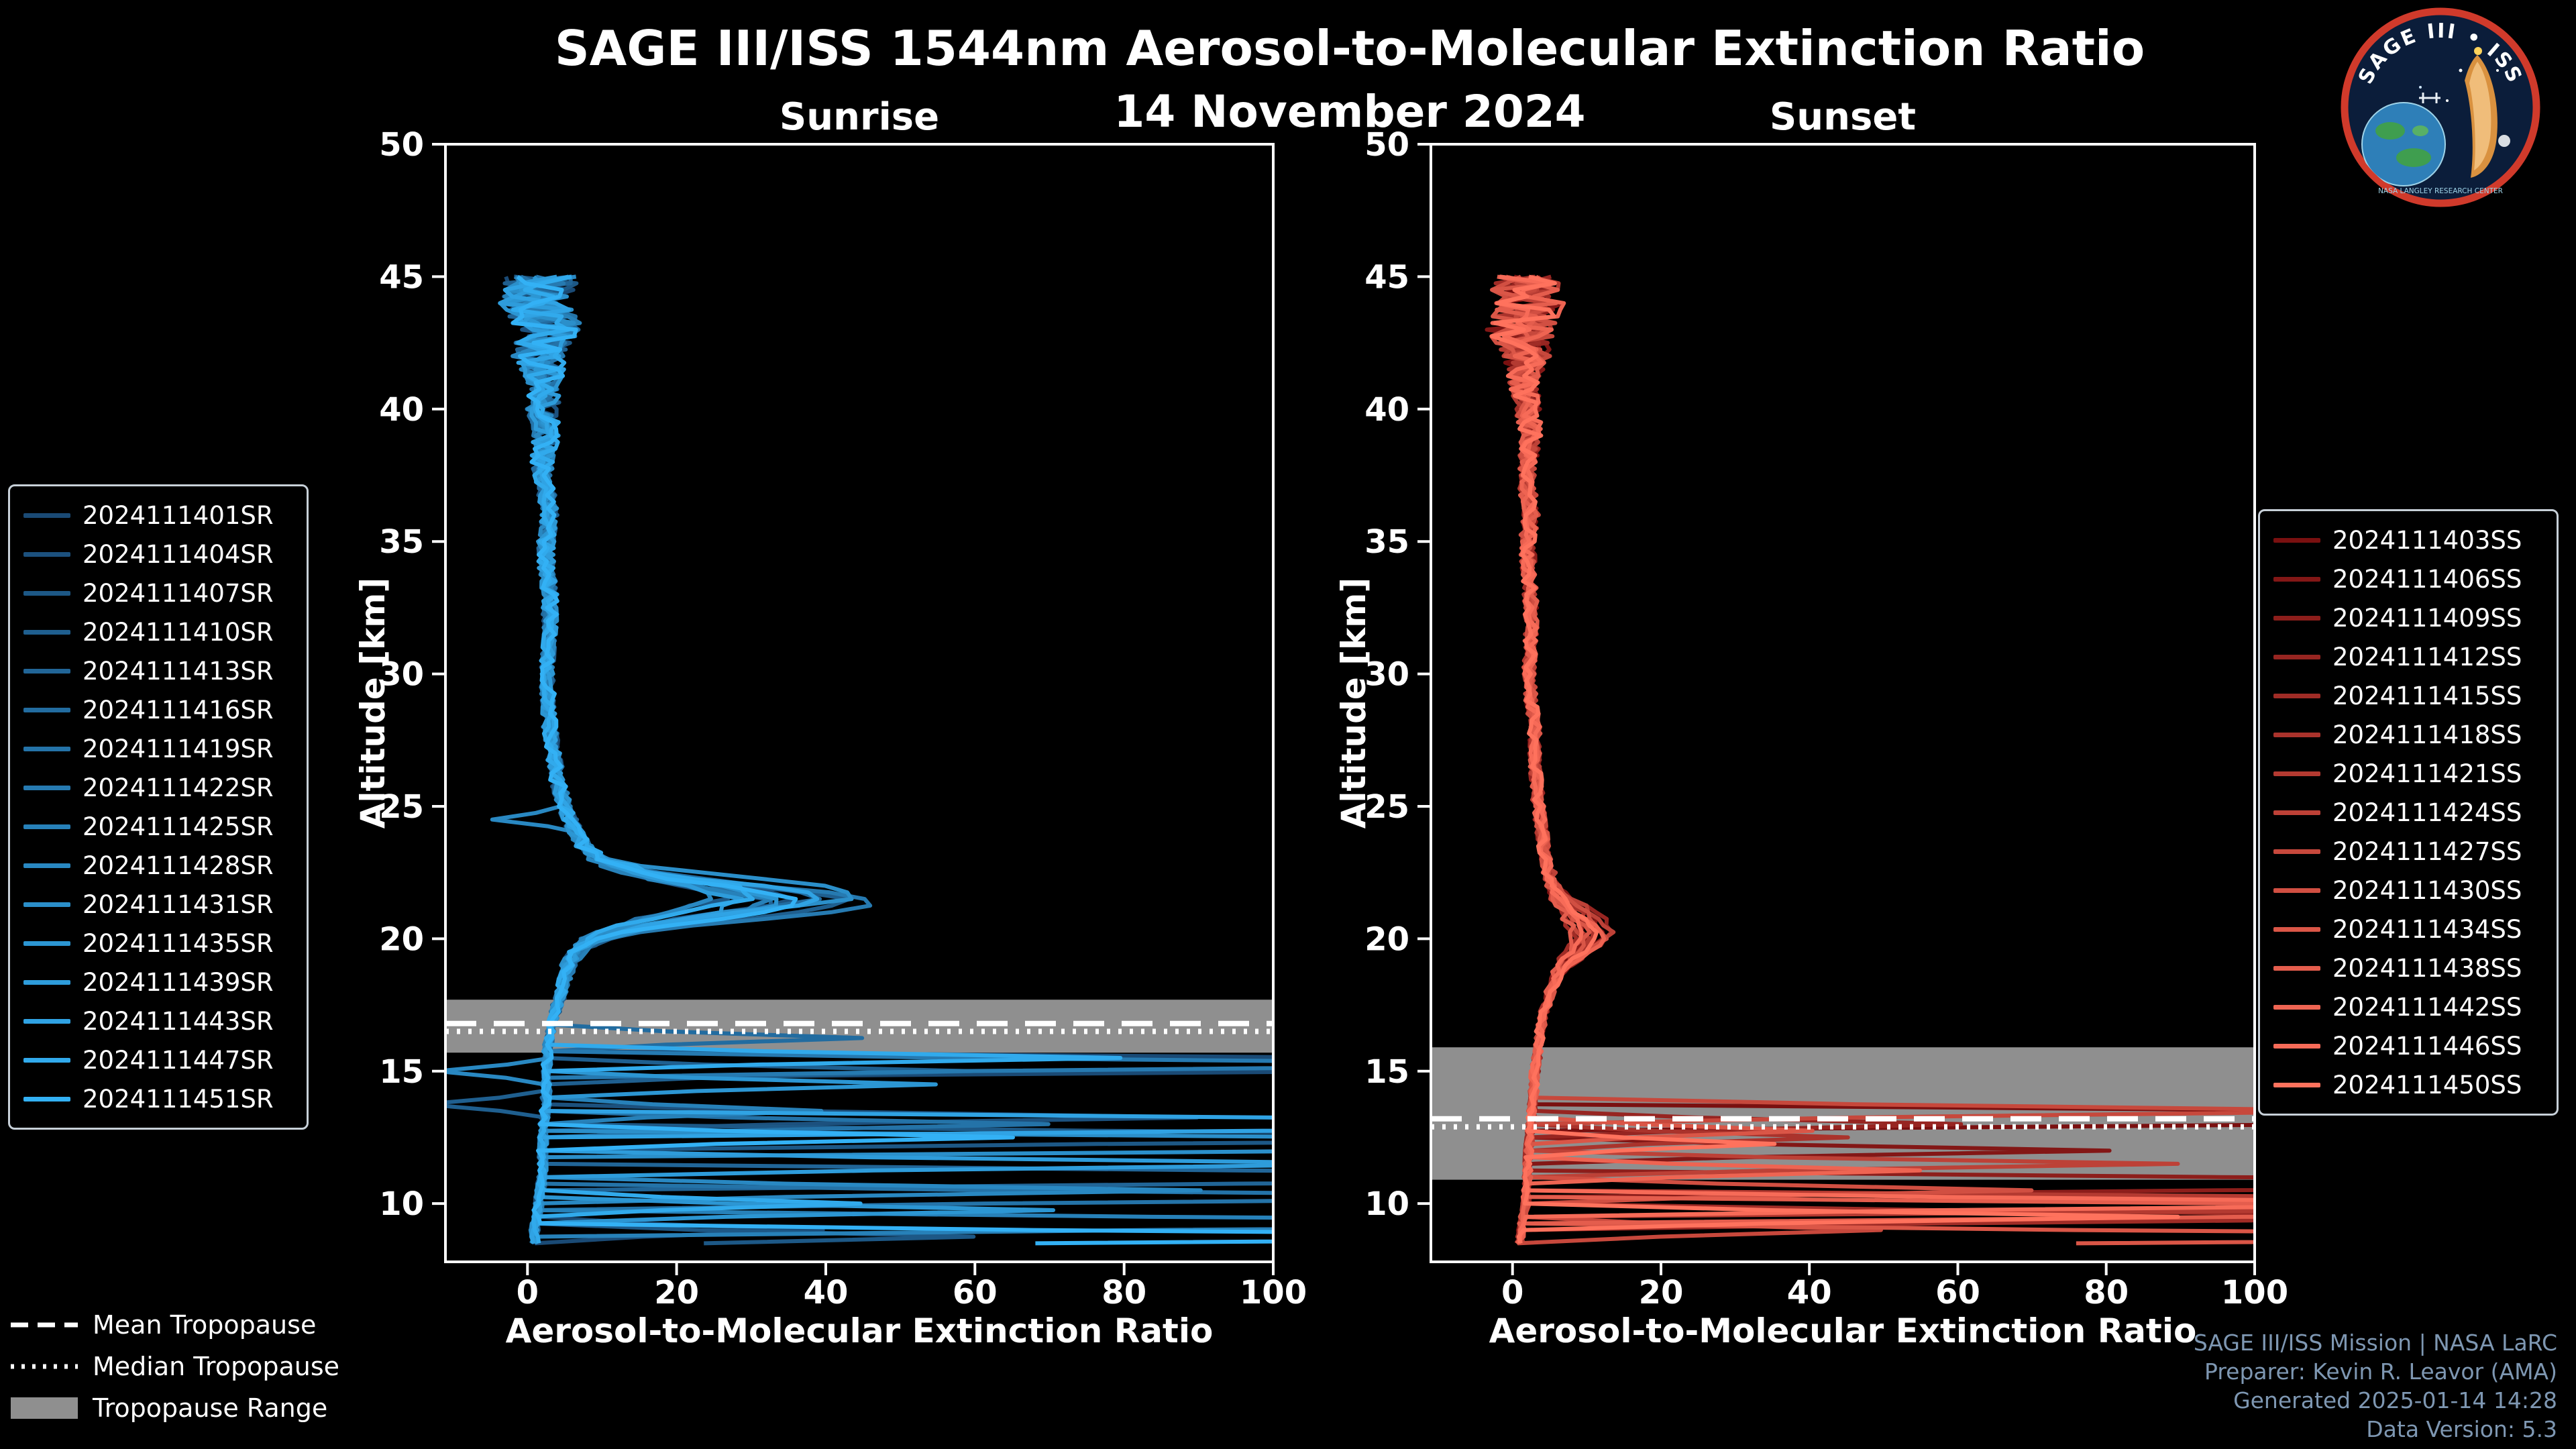 The image size is (2576, 1449). Describe the element at coordinates (1957, 1292) in the screenshot. I see `x-tick-label: 60` at that location.